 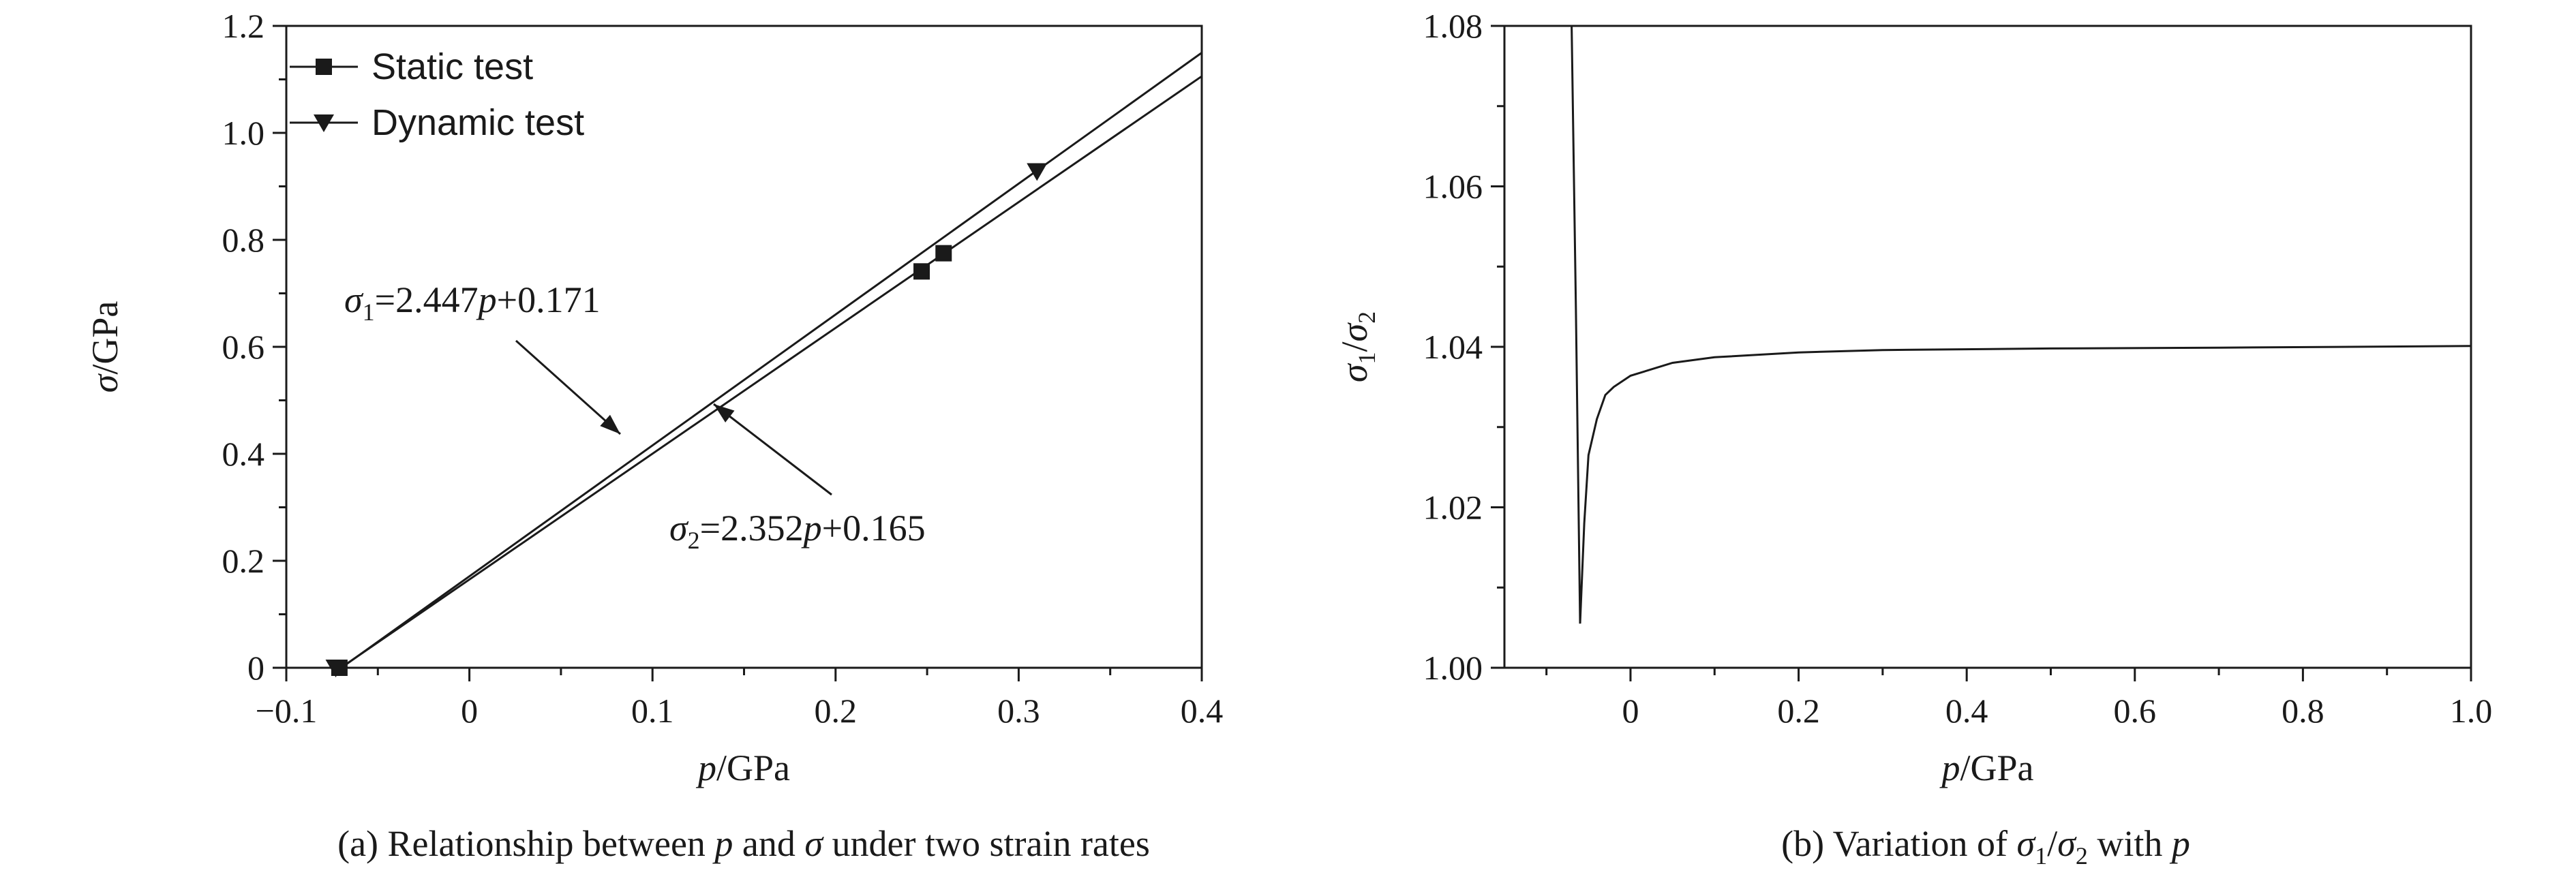 I want to click on y-tick-label: 1.0, so click(x=244, y=133).